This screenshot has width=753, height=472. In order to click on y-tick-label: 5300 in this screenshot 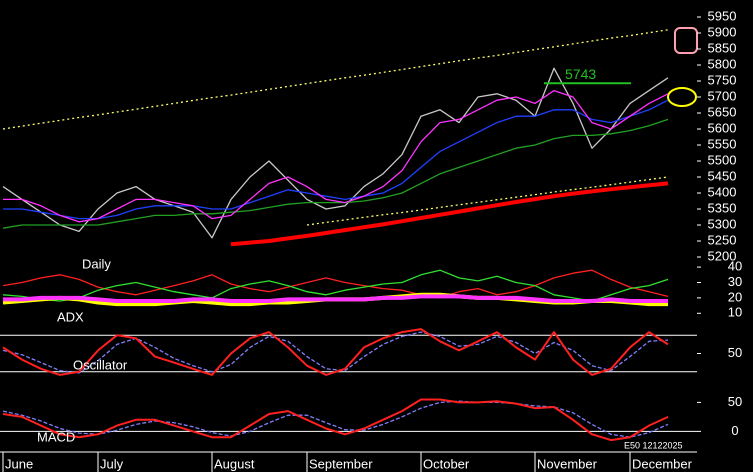, I will do `click(722, 223)`.